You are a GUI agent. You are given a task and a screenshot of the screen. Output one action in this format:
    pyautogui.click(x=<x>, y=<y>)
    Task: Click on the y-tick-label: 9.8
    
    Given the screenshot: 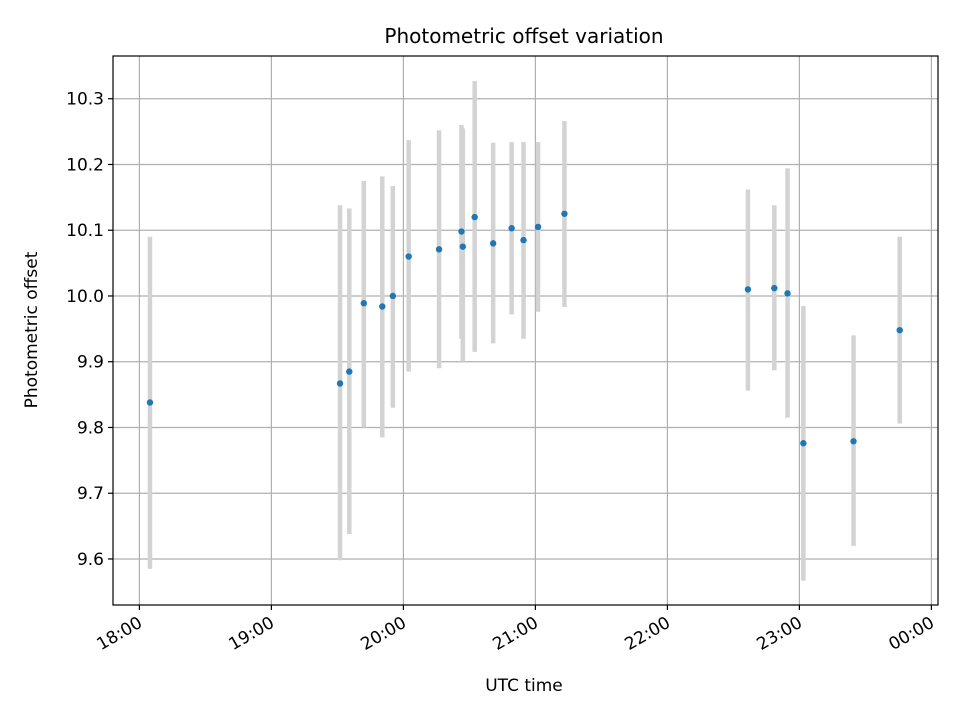 What is the action you would take?
    pyautogui.click(x=90, y=428)
    